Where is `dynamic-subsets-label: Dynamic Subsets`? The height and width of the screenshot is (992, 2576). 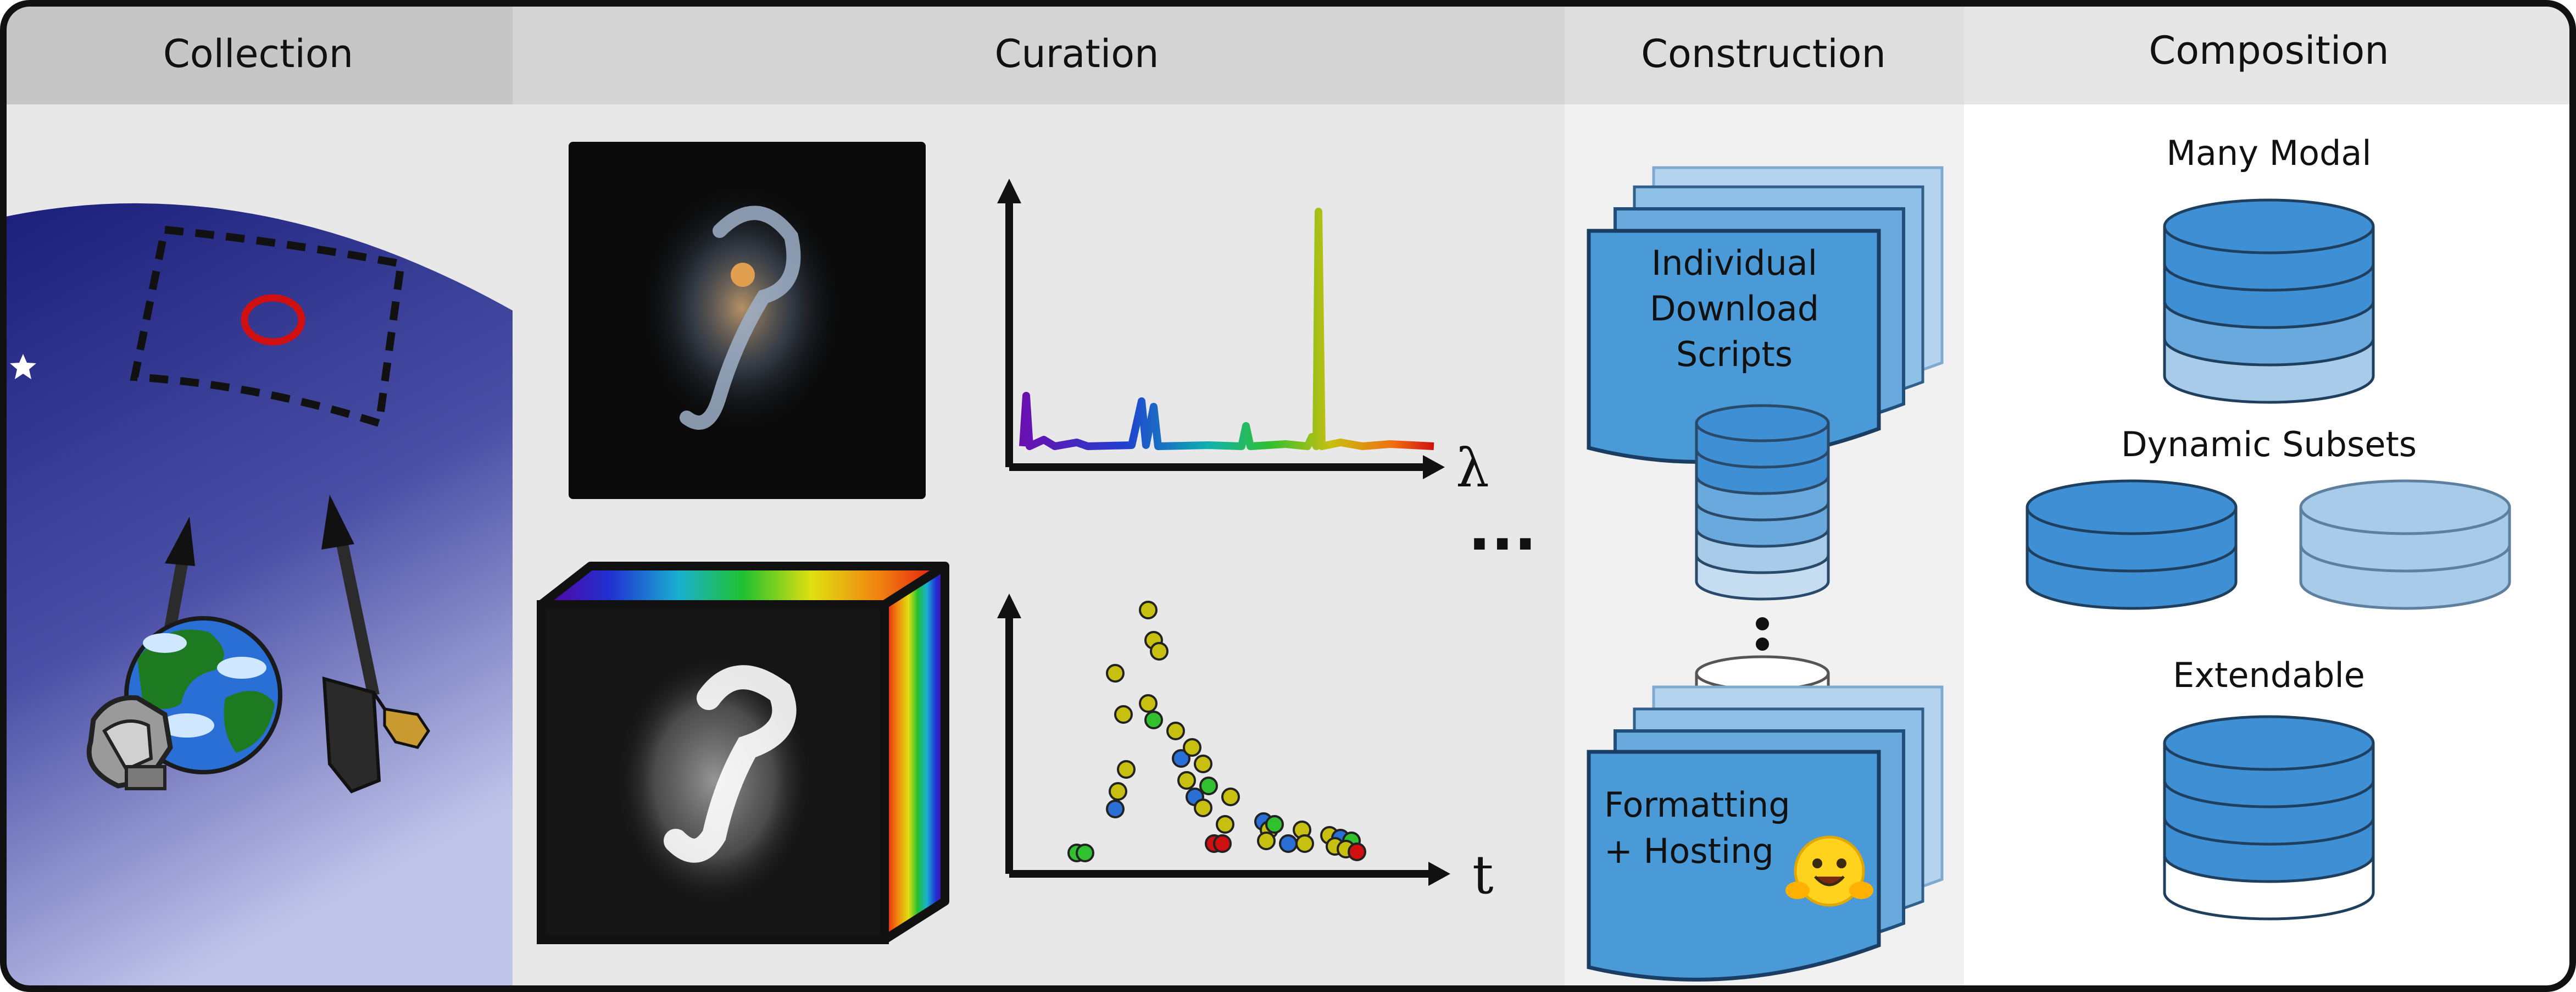 dynamic-subsets-label: Dynamic Subsets is located at coordinates (2269, 444).